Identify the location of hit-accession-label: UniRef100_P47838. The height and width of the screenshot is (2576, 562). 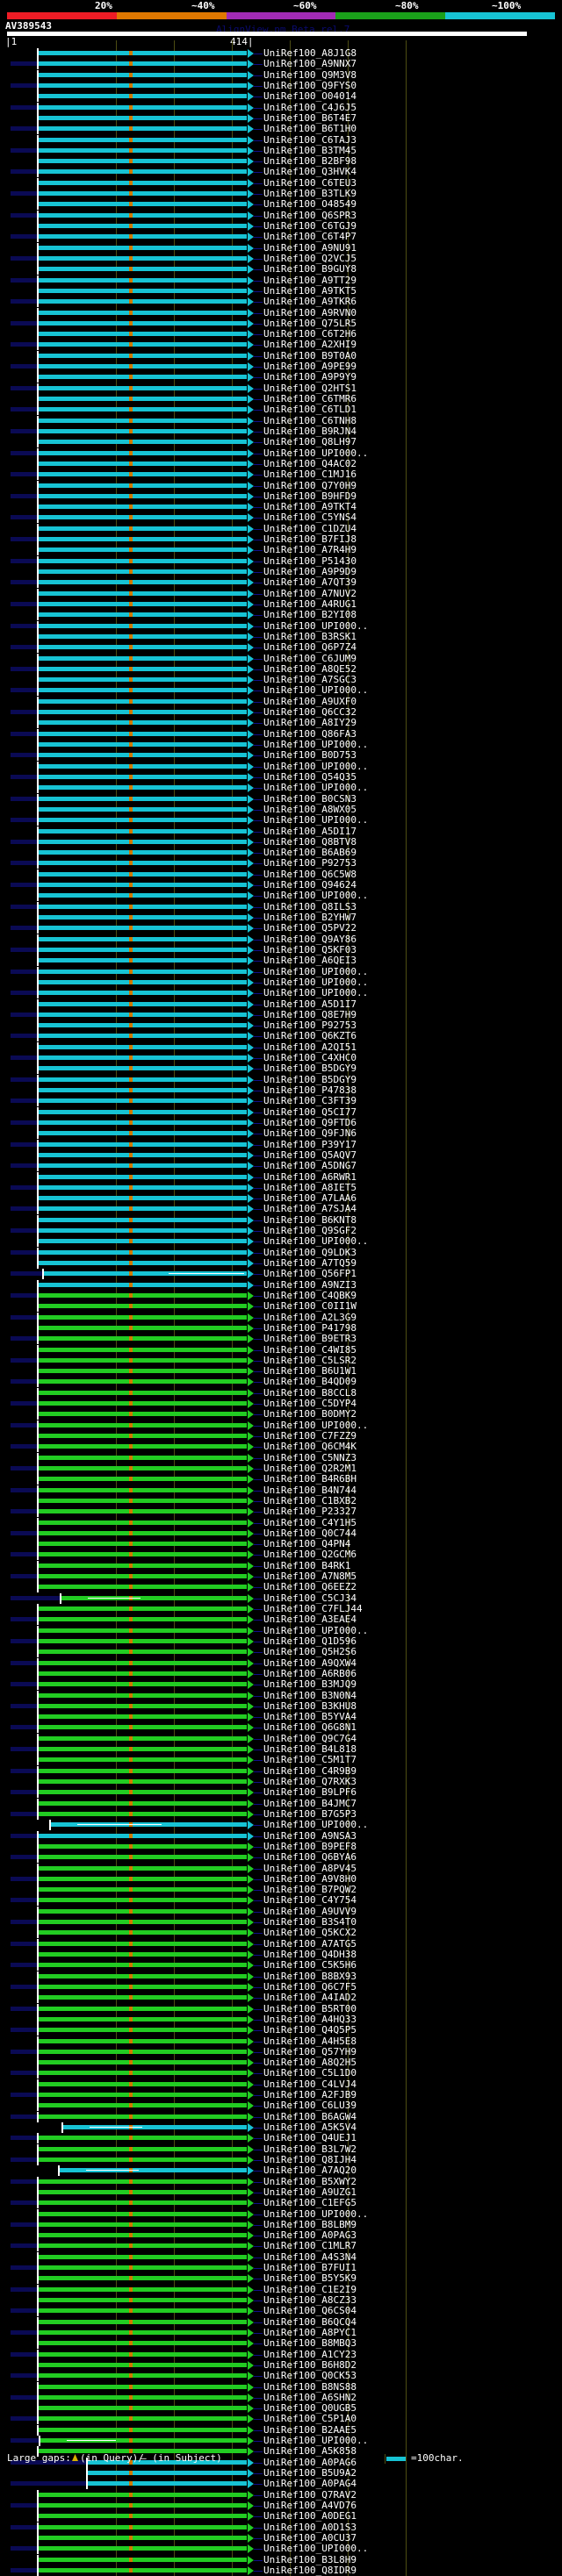
(310, 1090).